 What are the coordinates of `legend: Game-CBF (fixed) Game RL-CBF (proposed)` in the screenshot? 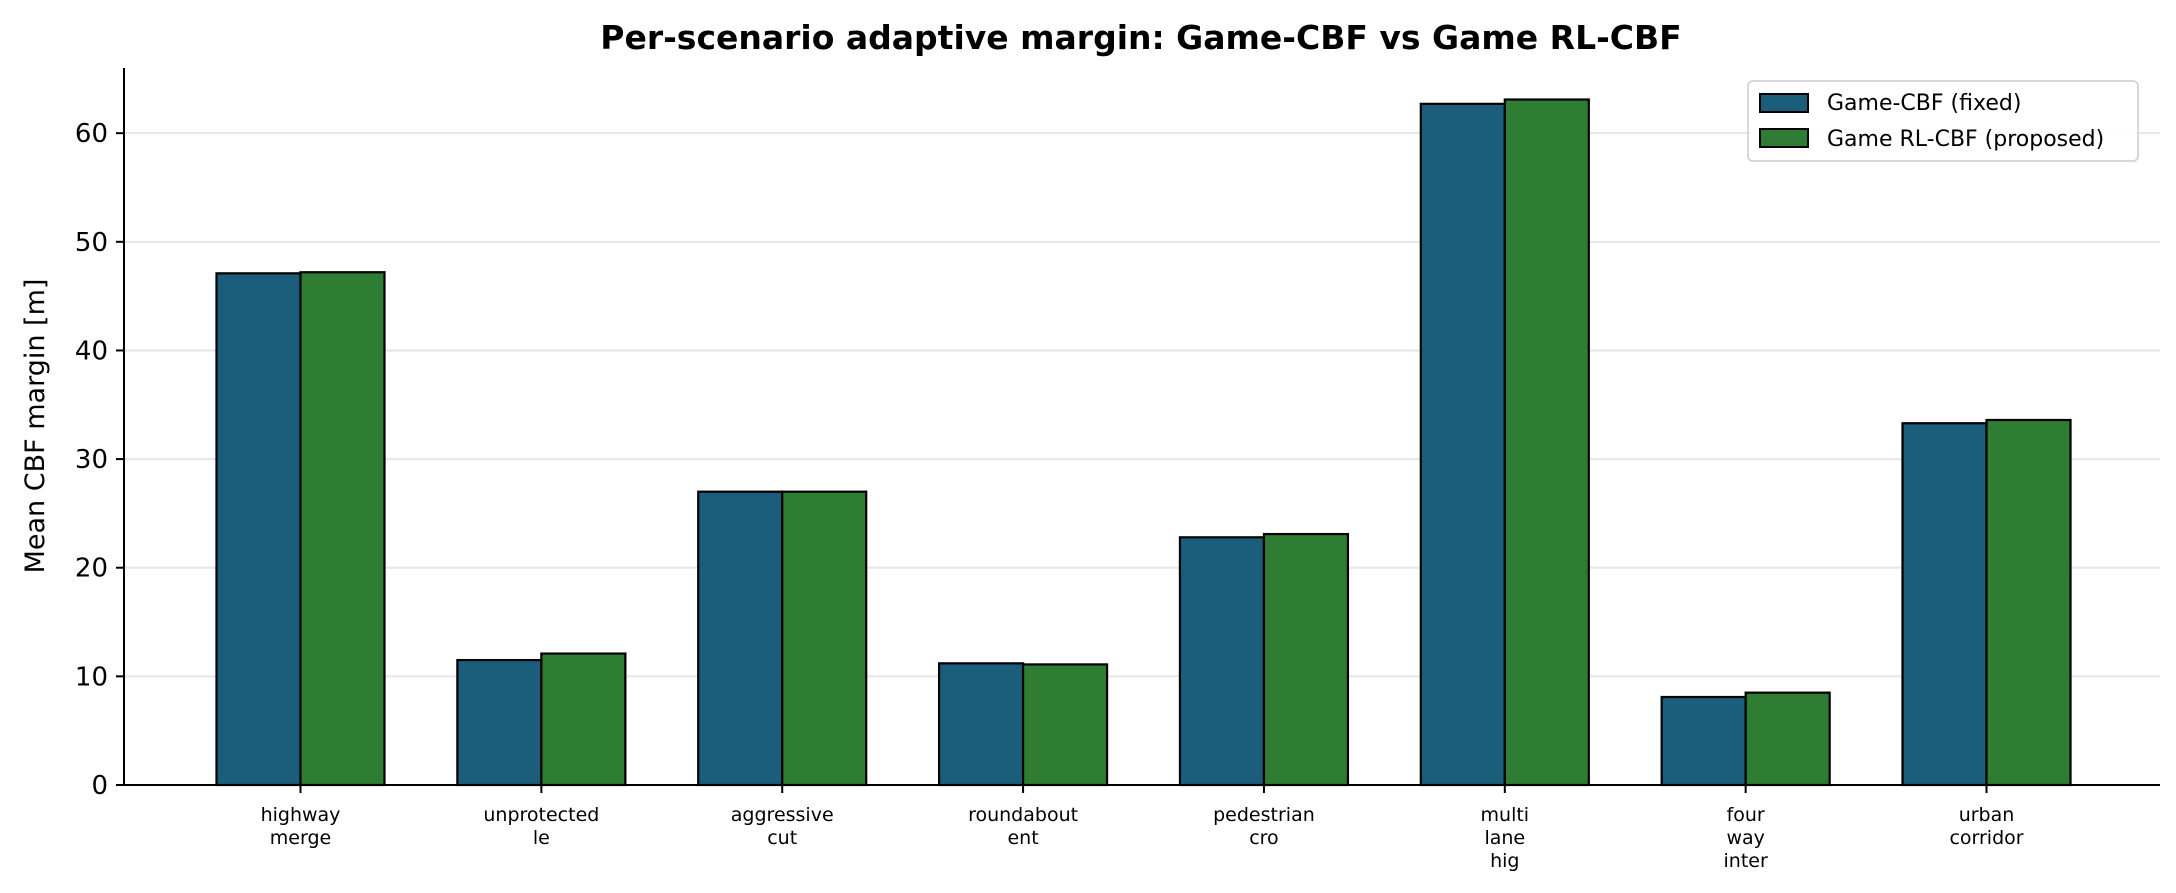 It's located at (1943, 121).